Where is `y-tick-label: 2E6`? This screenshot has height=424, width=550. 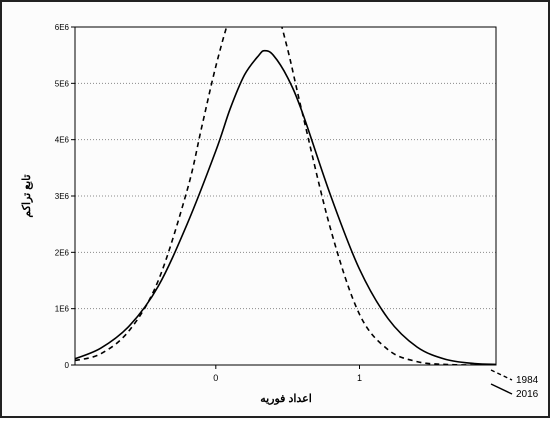
y-tick-label: 2E6 is located at coordinates (62, 252).